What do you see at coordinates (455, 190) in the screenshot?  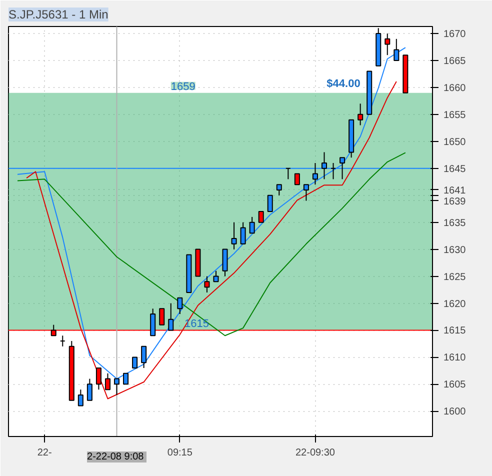 I see `y-tick-label: 1641` at bounding box center [455, 190].